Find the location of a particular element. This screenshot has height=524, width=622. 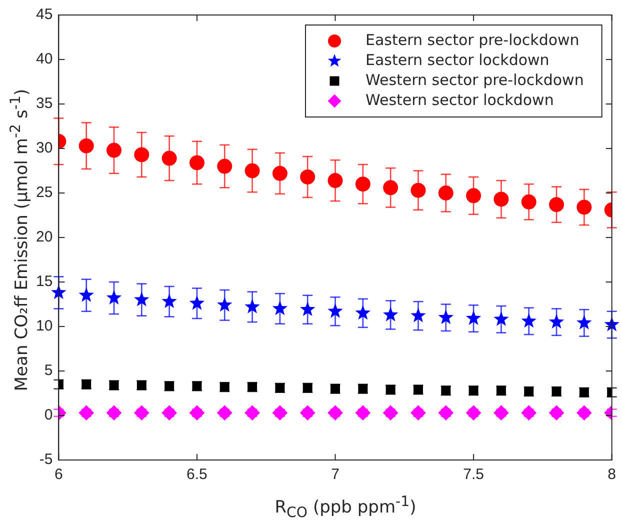

y-tick-label: 0 is located at coordinates (48, 415).